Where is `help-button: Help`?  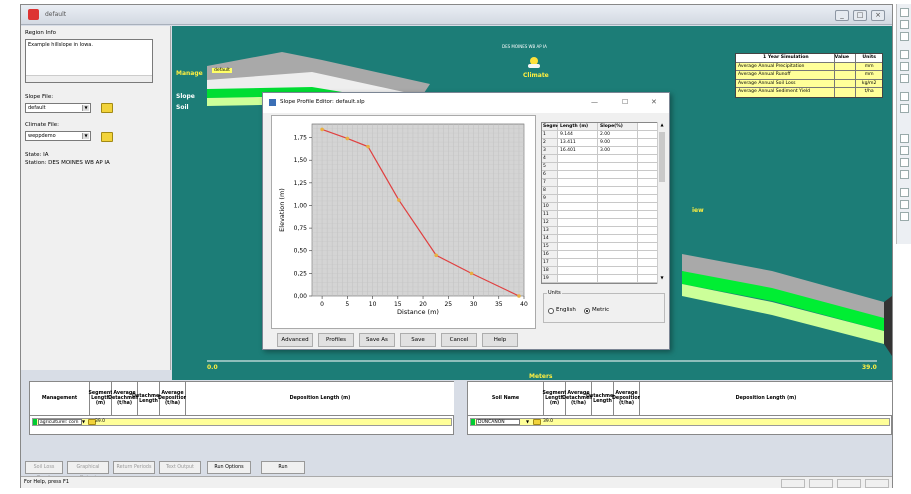 help-button: Help is located at coordinates (500, 340).